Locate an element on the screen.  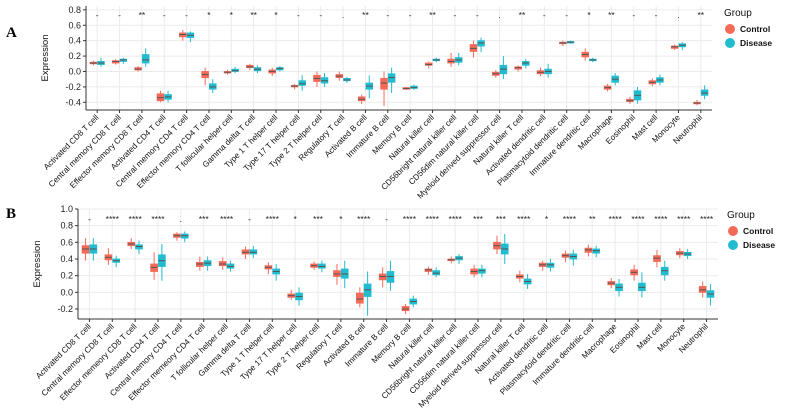
y-tick-label: 0.6 is located at coordinates (66, 242).